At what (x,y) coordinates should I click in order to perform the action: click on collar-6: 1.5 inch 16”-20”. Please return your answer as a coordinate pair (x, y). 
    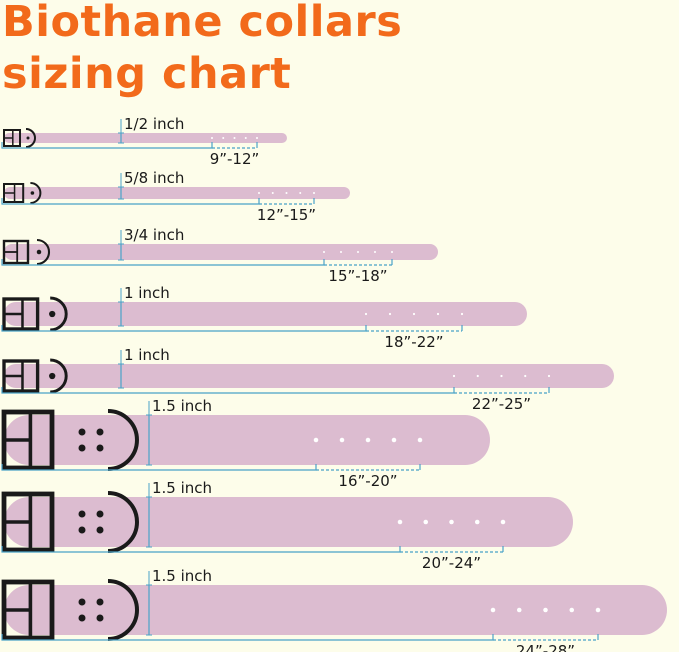
    Looking at the image, I should click on (245, 443).